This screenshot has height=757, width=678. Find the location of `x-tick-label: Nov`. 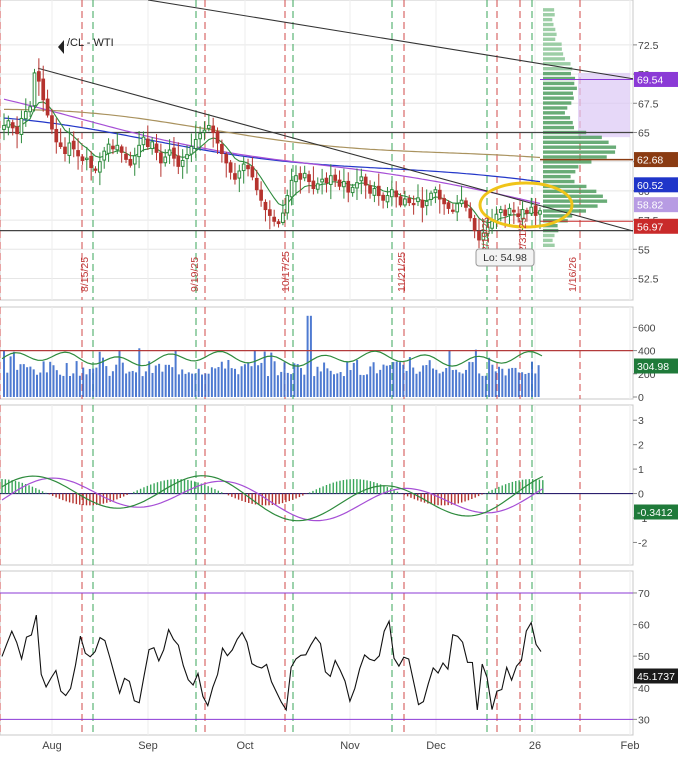

x-tick-label: Nov is located at coordinates (350, 746).